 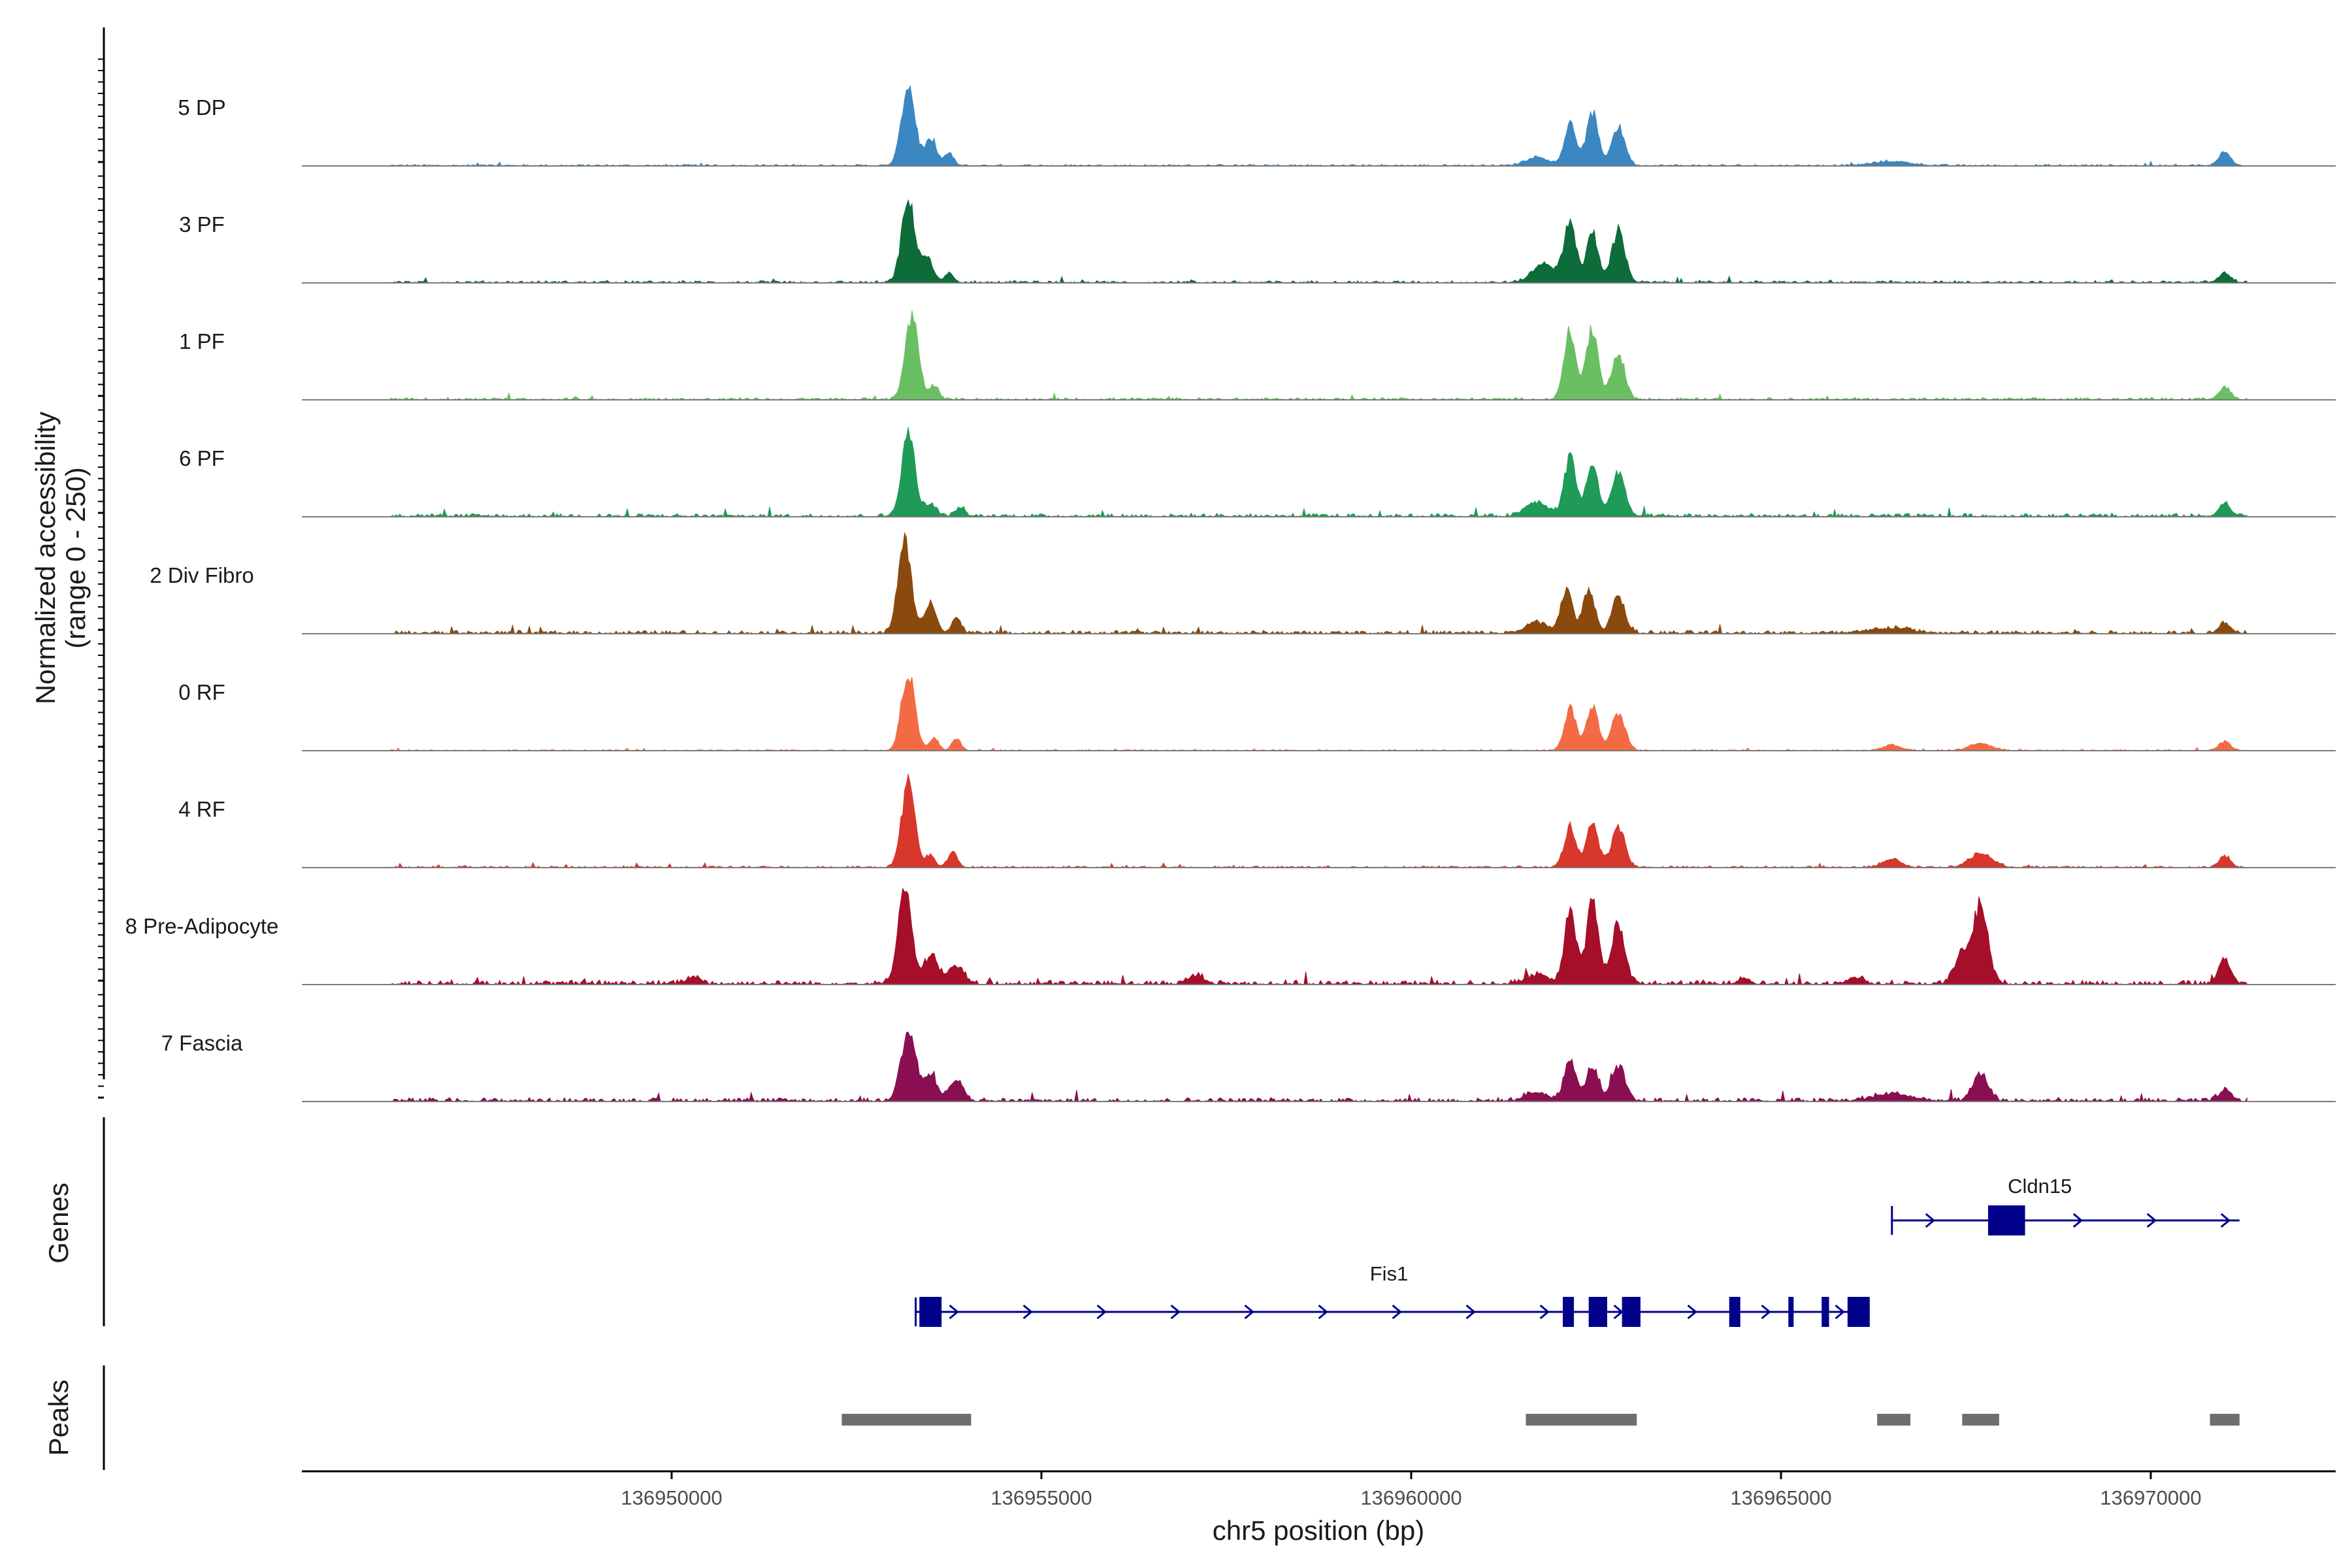 What do you see at coordinates (202, 1043) in the screenshot?
I see `track-label: 7 Fascia` at bounding box center [202, 1043].